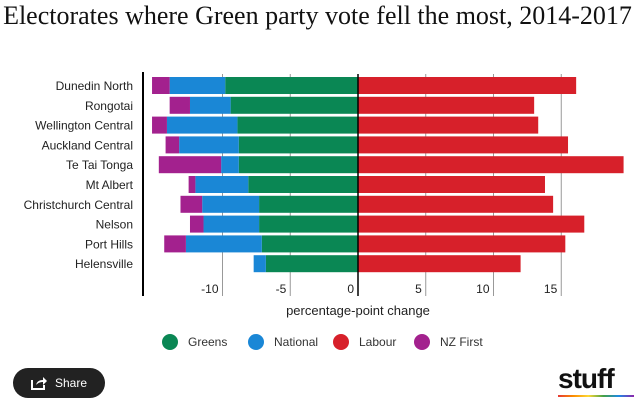 The width and height of the screenshot is (635, 405). What do you see at coordinates (461, 342) in the screenshot?
I see `legend-label: NZ First` at bounding box center [461, 342].